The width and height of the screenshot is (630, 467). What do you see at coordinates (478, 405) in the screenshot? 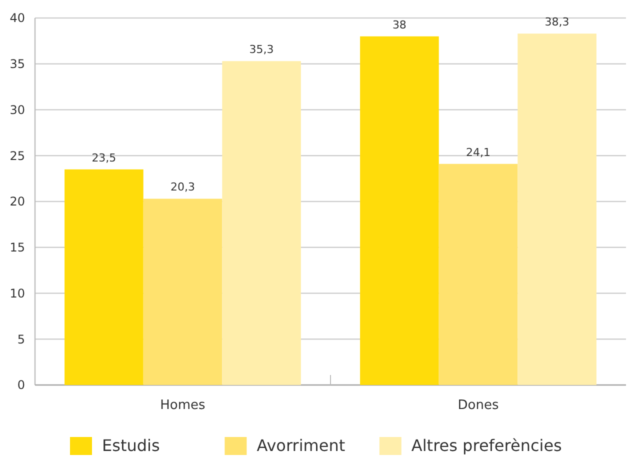
I see `x-tick-label: Dones` at bounding box center [478, 405].